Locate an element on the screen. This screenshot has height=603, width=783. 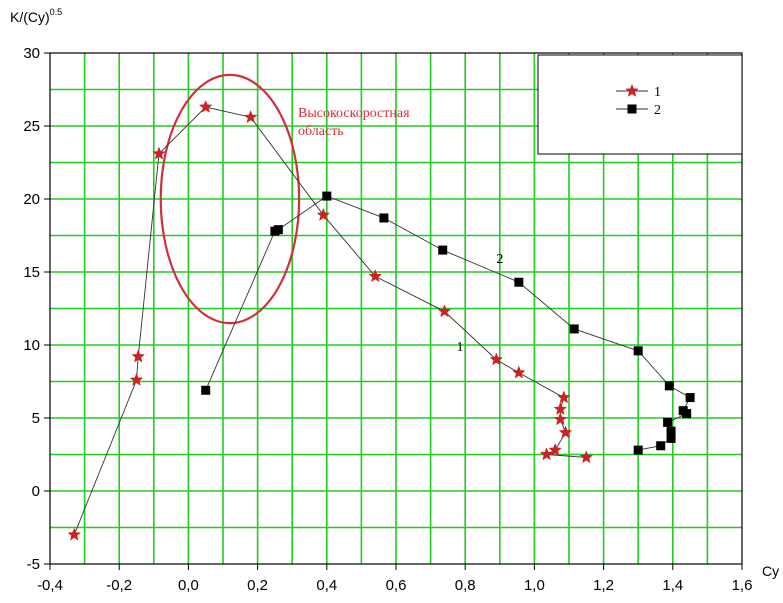
x-tick-label: 0,2 is located at coordinates (257, 585).